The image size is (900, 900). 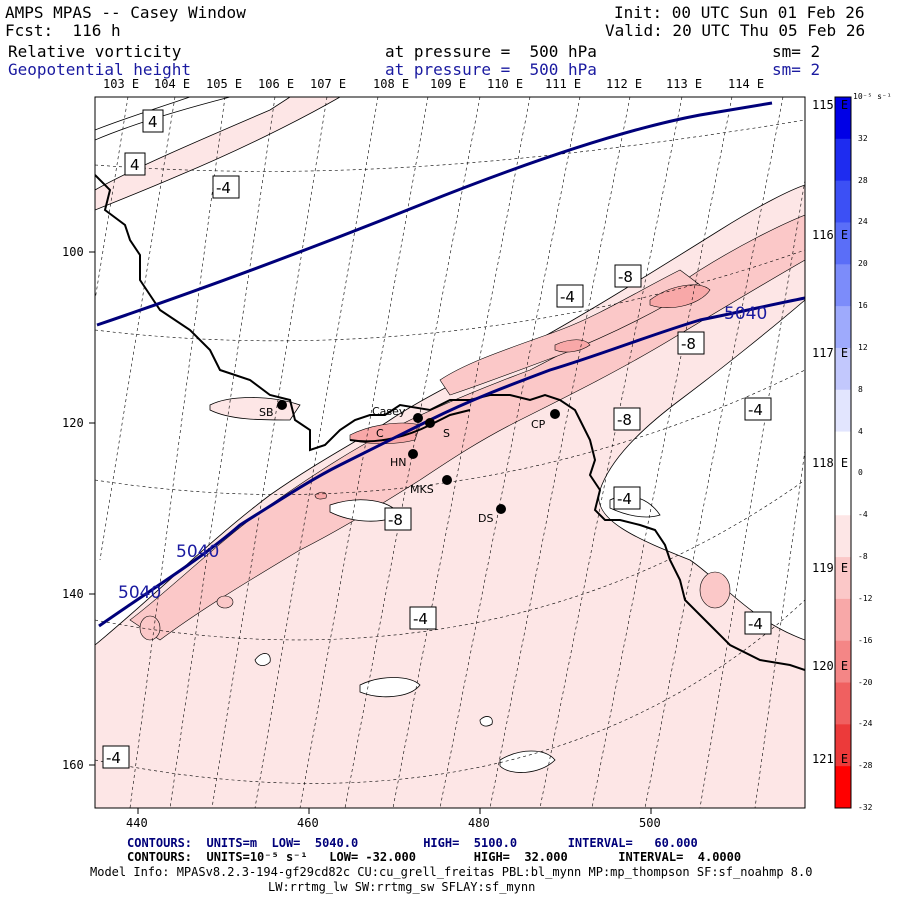 What do you see at coordinates (197, 552) in the screenshot?
I see `height-label-2: 5040` at bounding box center [197, 552].